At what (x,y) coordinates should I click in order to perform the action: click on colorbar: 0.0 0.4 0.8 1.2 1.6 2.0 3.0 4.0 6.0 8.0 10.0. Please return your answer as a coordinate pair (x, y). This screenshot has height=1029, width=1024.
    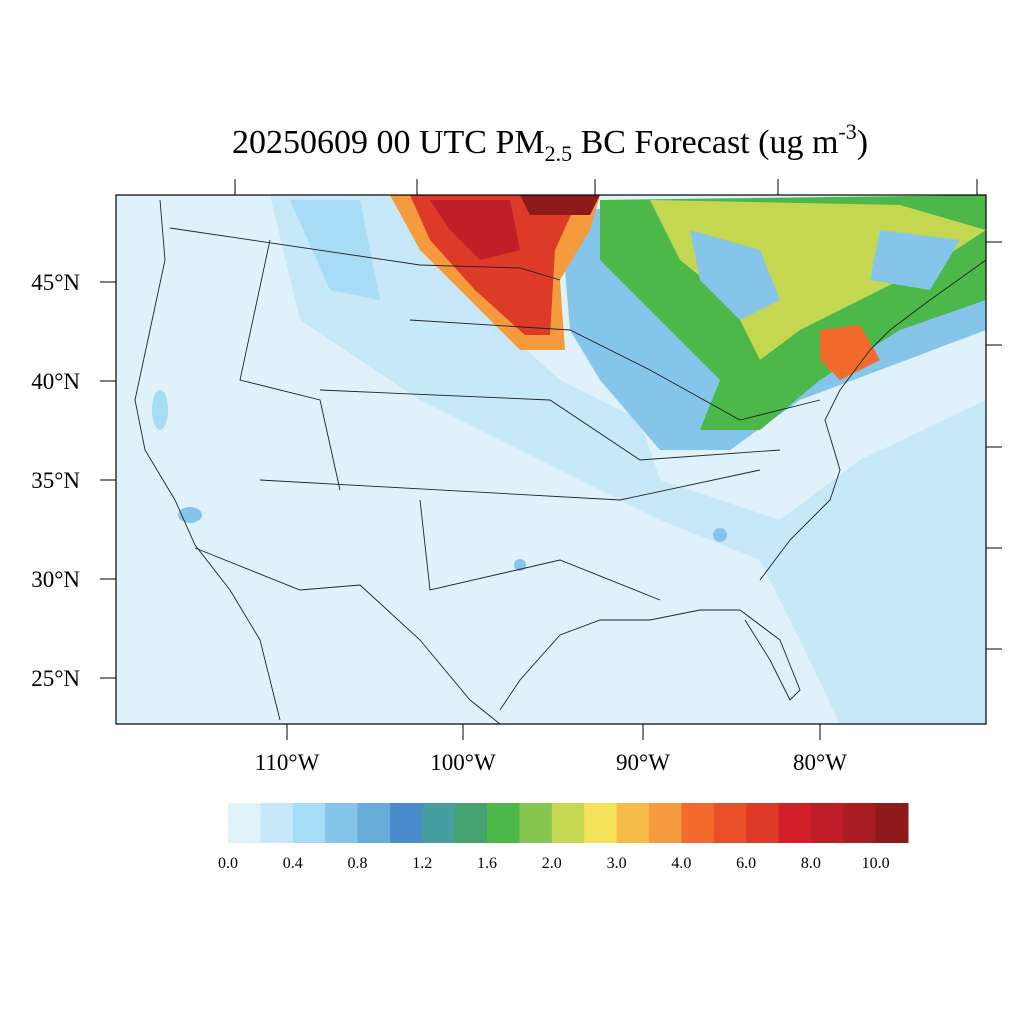
    Looking at the image, I should click on (563, 837).